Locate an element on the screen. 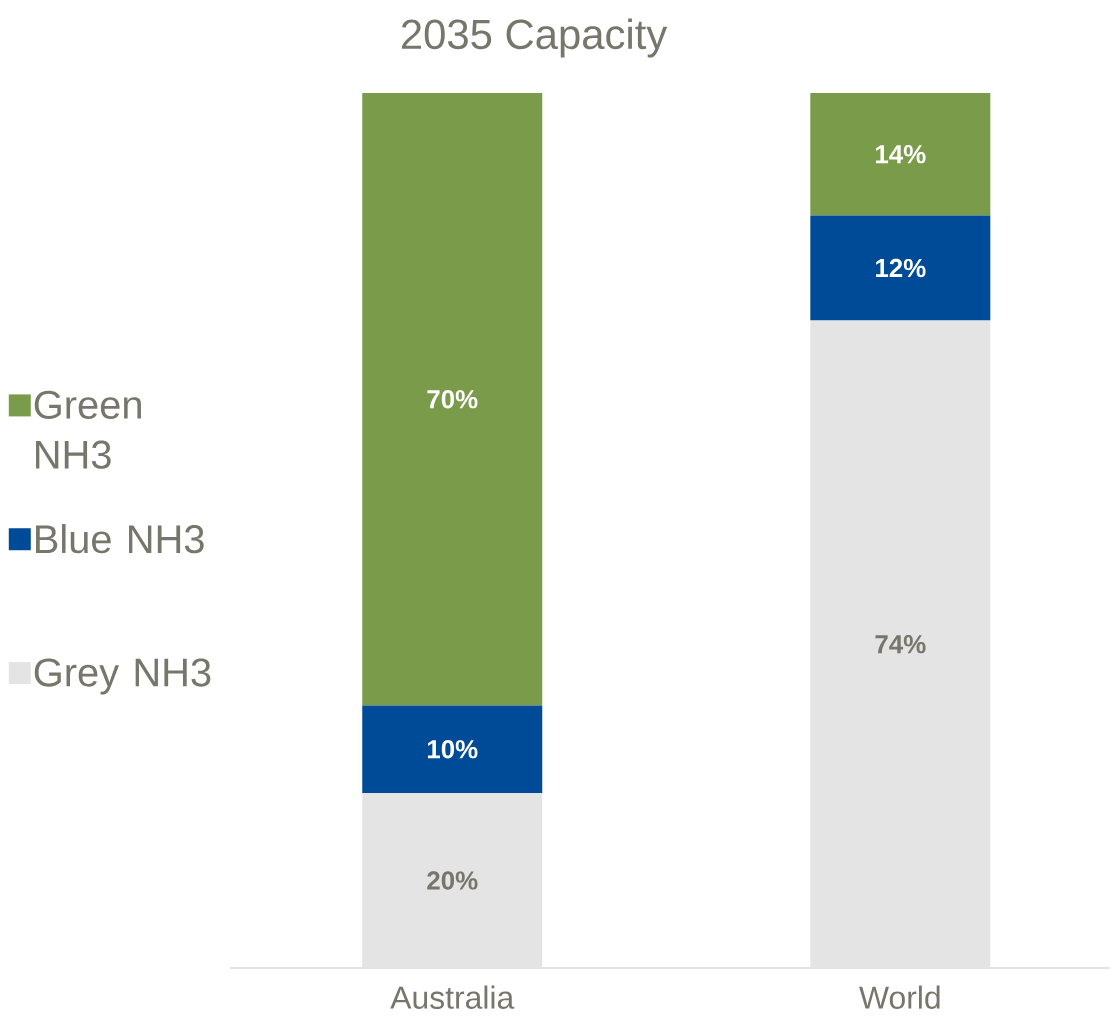  data-label: 12% is located at coordinates (901, 268).